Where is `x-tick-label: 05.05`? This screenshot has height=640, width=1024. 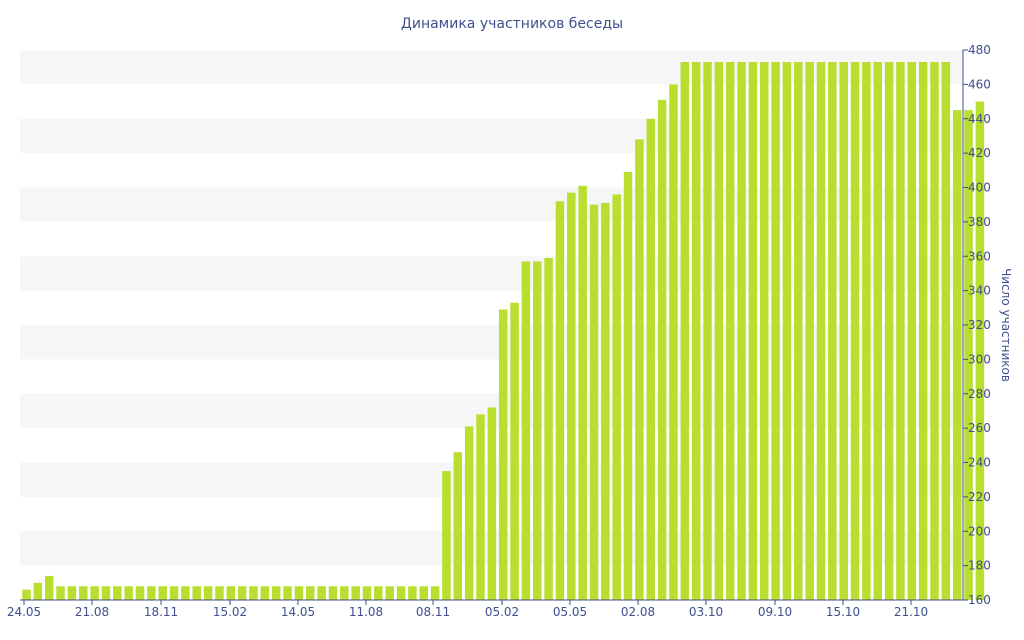 x-tick-label: 05.05 is located at coordinates (570, 612).